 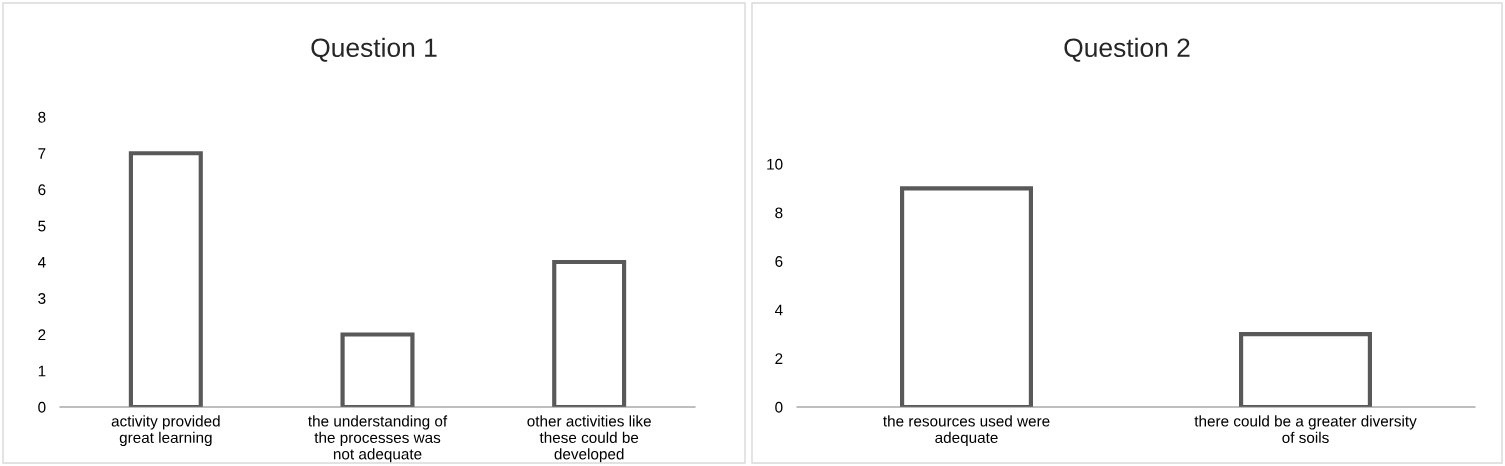 What do you see at coordinates (42, 371) in the screenshot?
I see `y-tick-label: 1` at bounding box center [42, 371].